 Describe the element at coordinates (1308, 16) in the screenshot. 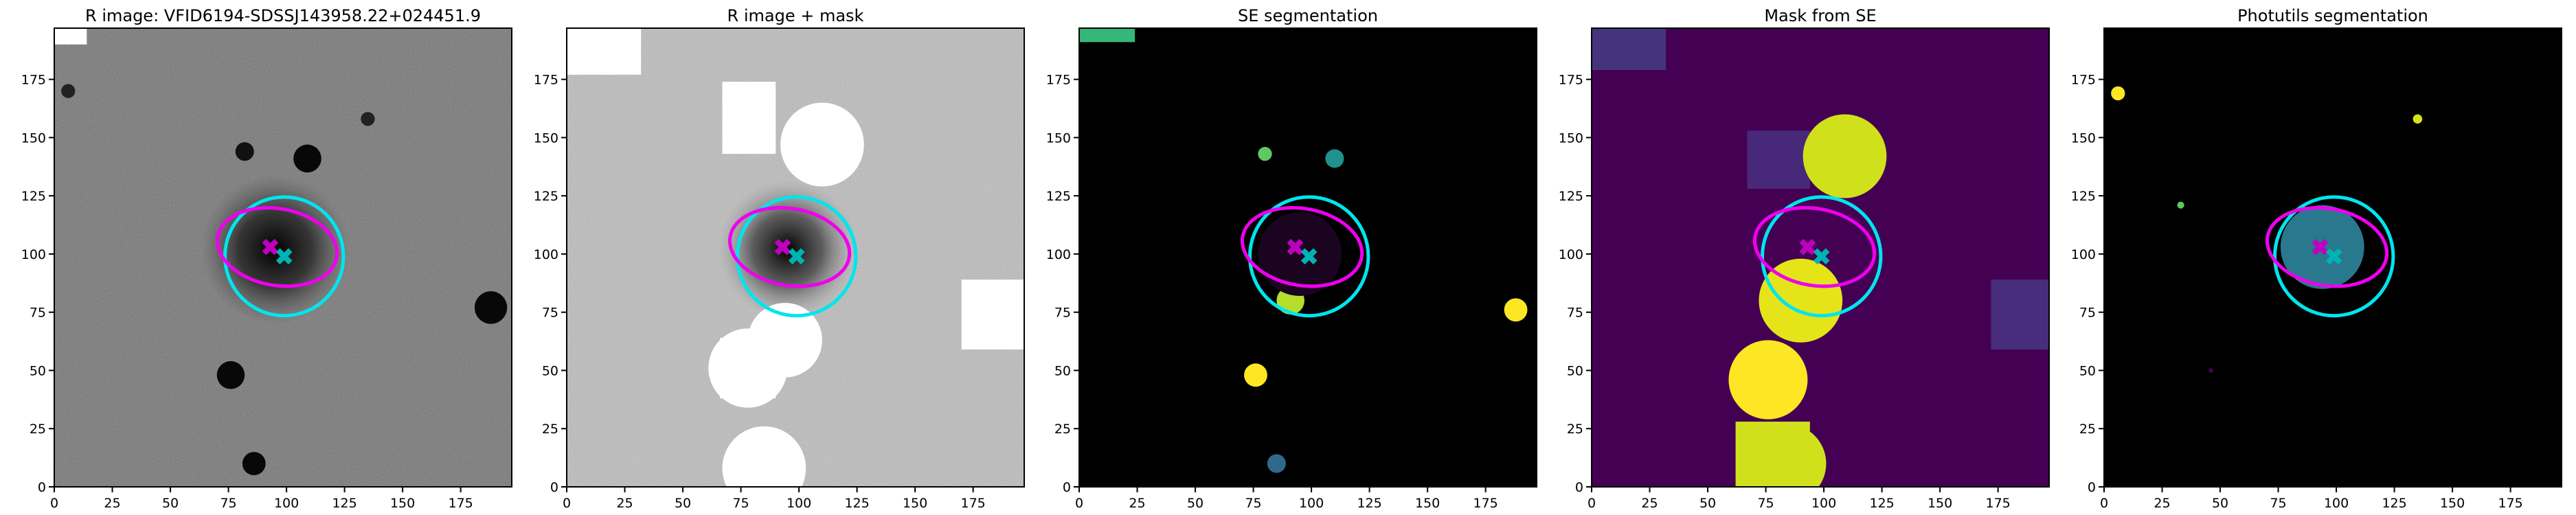

I see `panel-title: SE segmentation` at that location.